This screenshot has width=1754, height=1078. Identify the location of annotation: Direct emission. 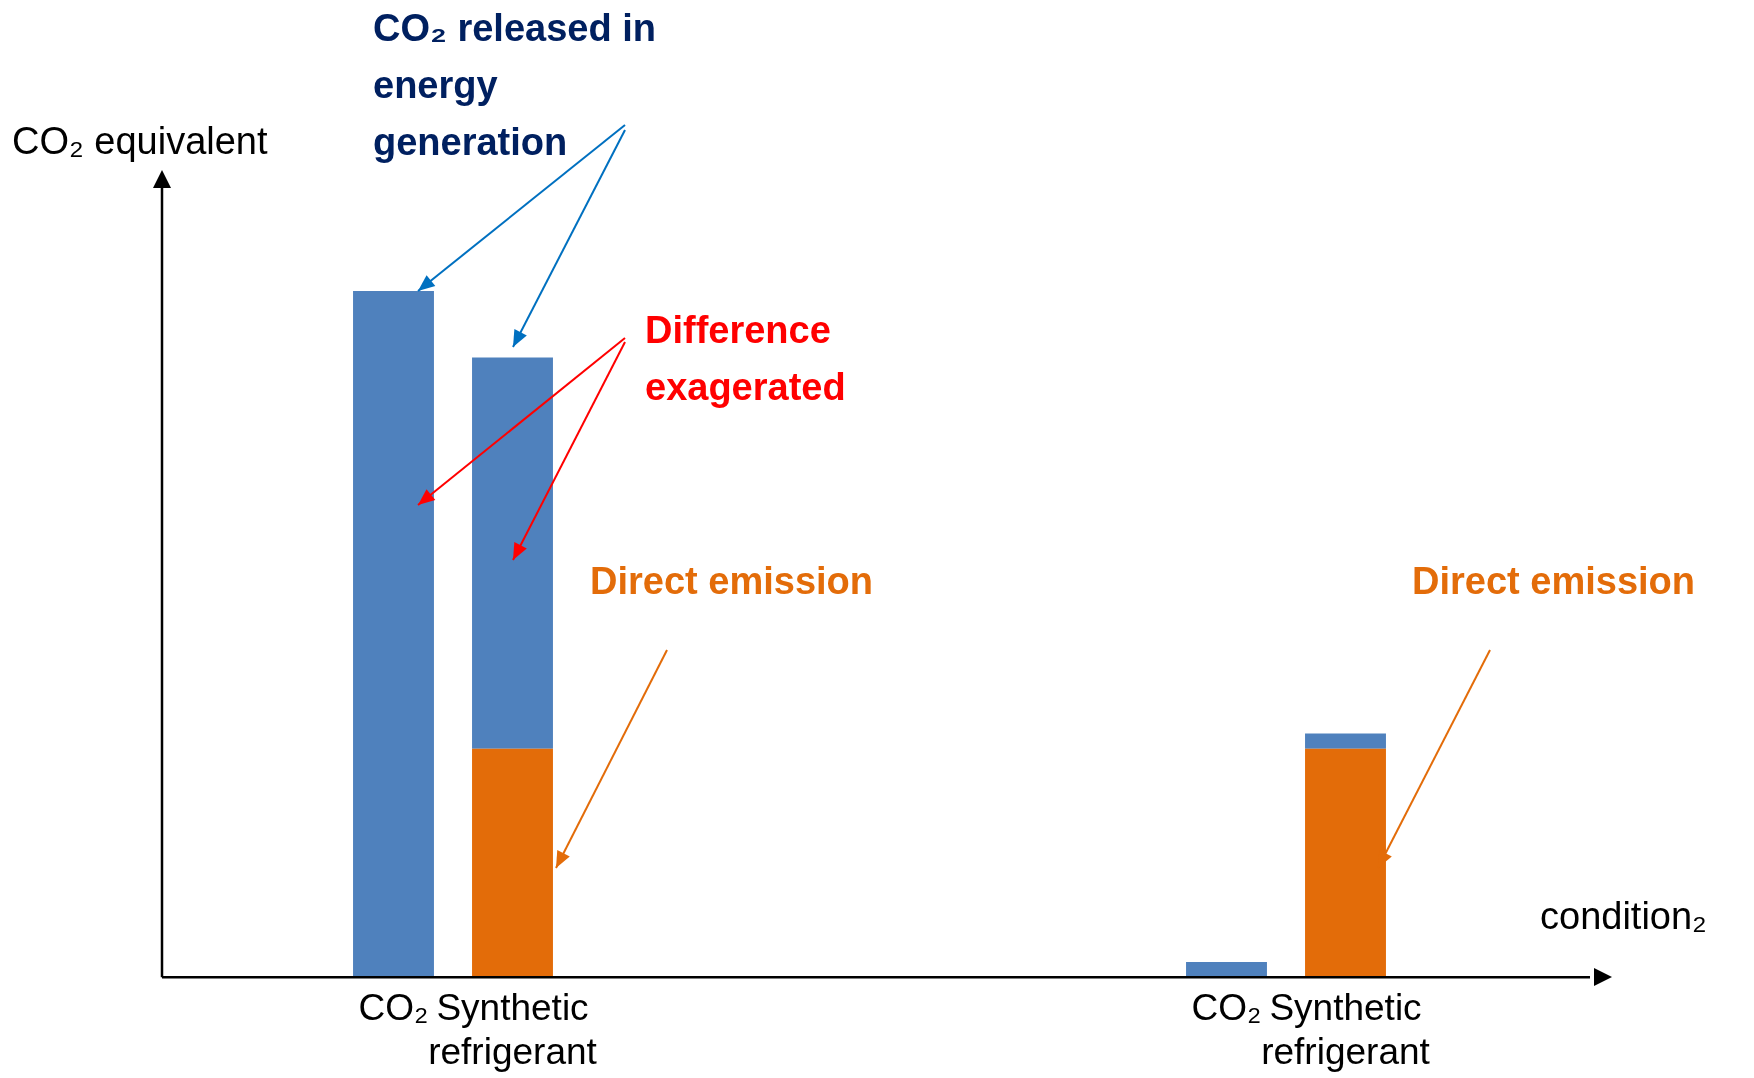
(731, 581).